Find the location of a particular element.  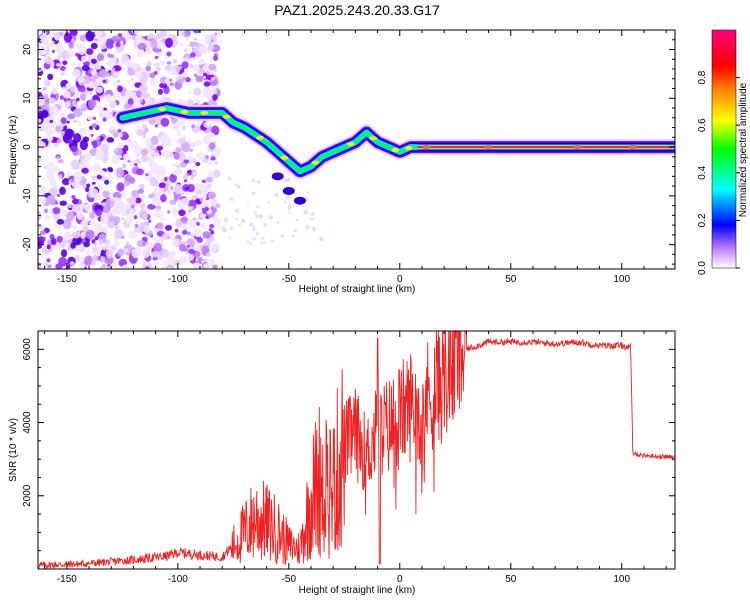

colorbar-ticks: 0.0 0.2 0.4 0.6 0.8 is located at coordinates (718, 172).